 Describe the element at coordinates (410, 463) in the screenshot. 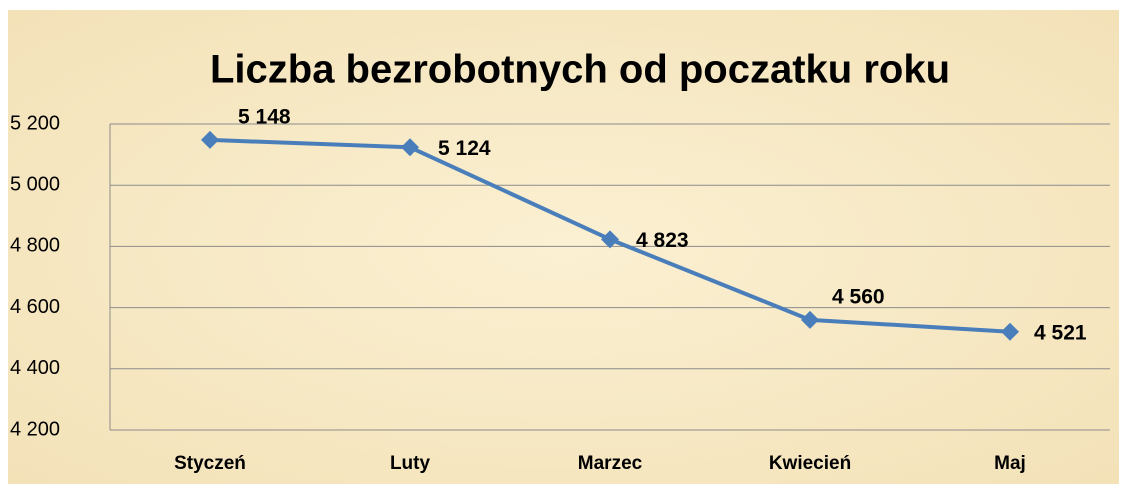

I see `x-tick-label: Luty` at that location.